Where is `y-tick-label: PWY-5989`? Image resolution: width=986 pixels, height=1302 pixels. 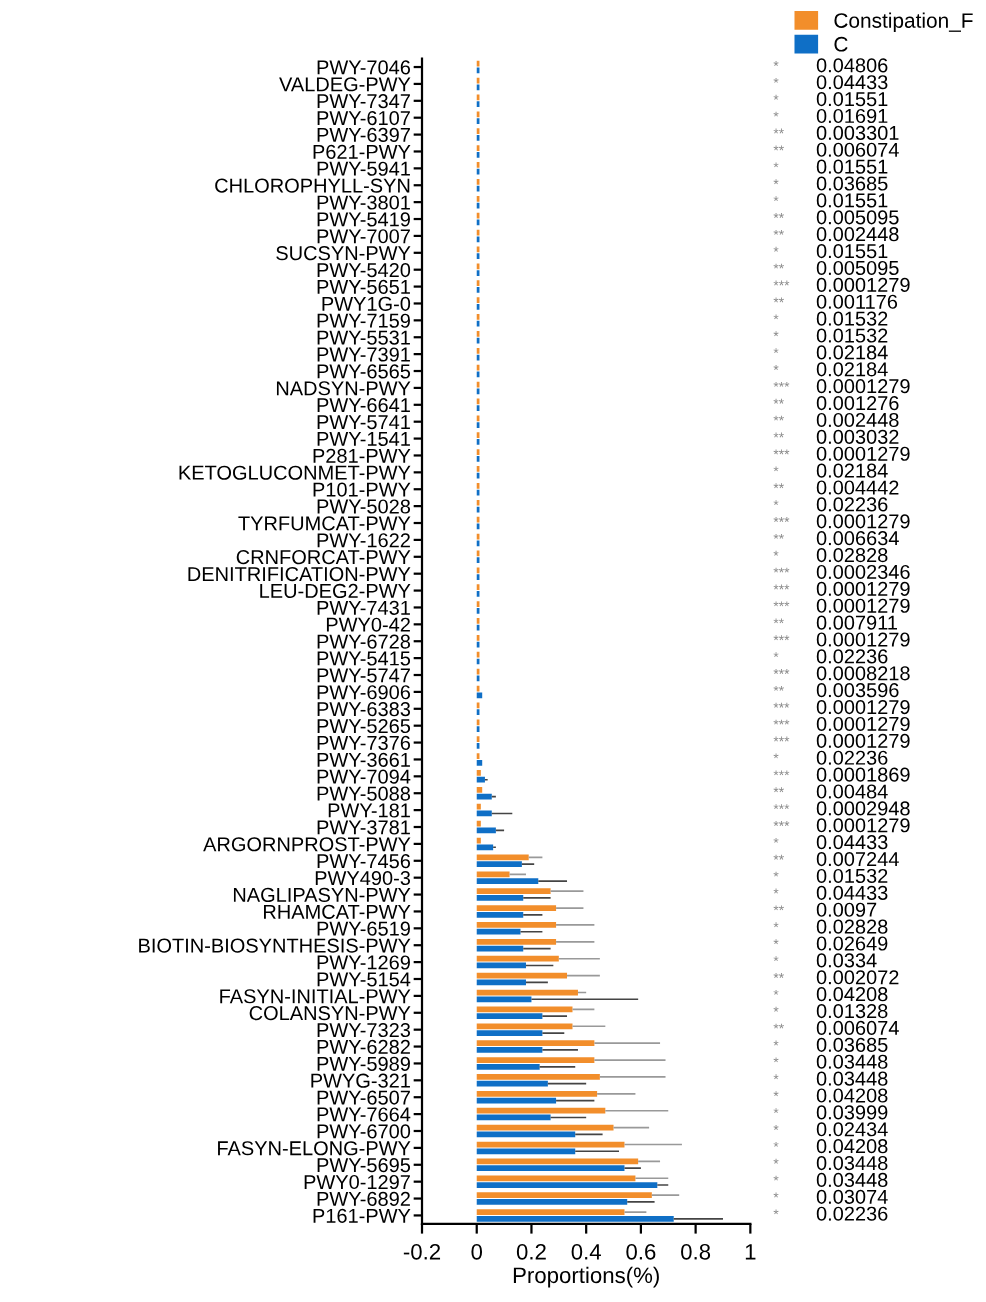 y-tick-label: PWY-5989 is located at coordinates (363, 1063).